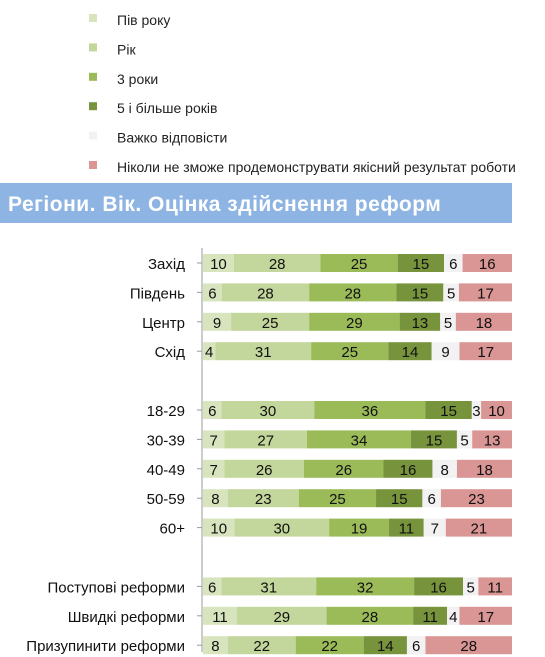 The width and height of the screenshot is (545, 657). Describe the element at coordinates (166, 411) in the screenshot. I see `category-label: 18-29` at that location.